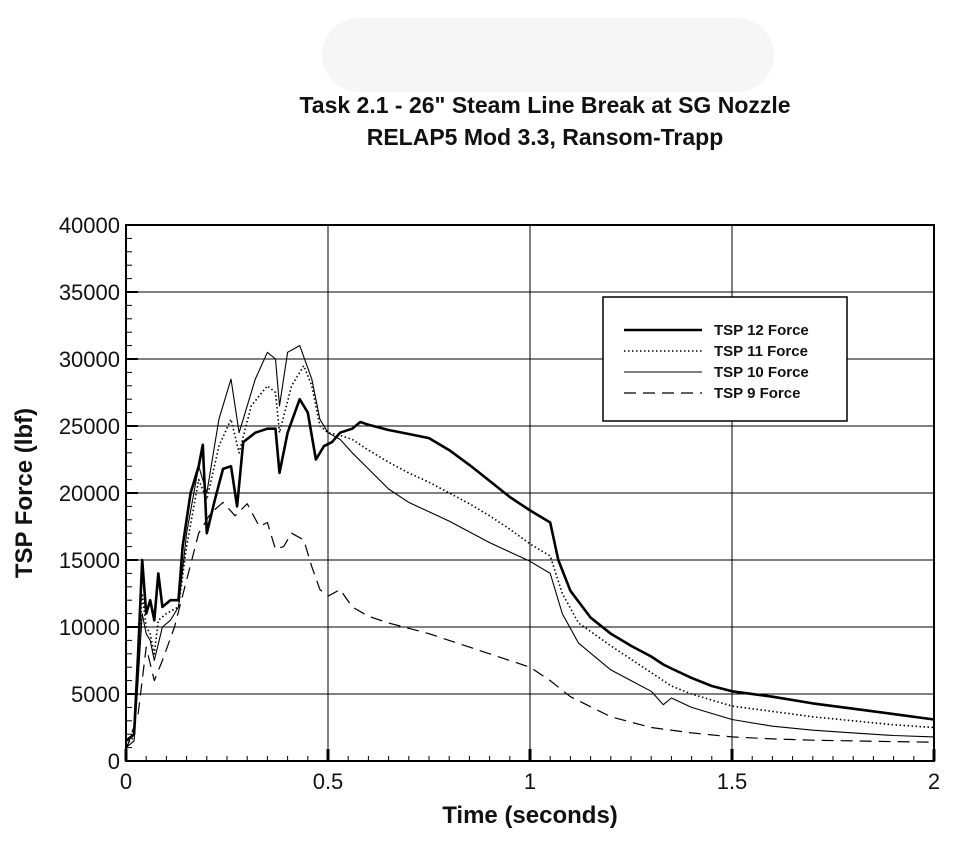 The width and height of the screenshot is (975, 867). What do you see at coordinates (89, 359) in the screenshot?
I see `y-tick-label: 30000` at bounding box center [89, 359].